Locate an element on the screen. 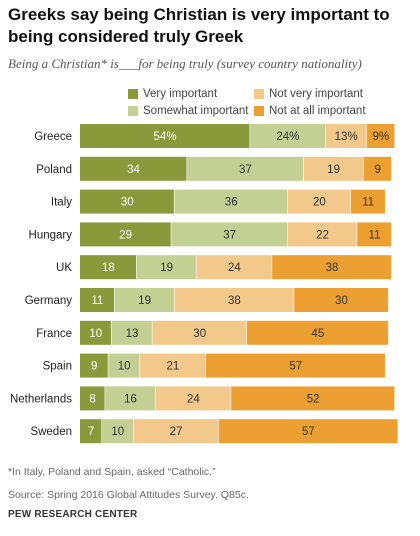 The width and height of the screenshot is (420, 536). category-label-uk: UK is located at coordinates (64, 268).